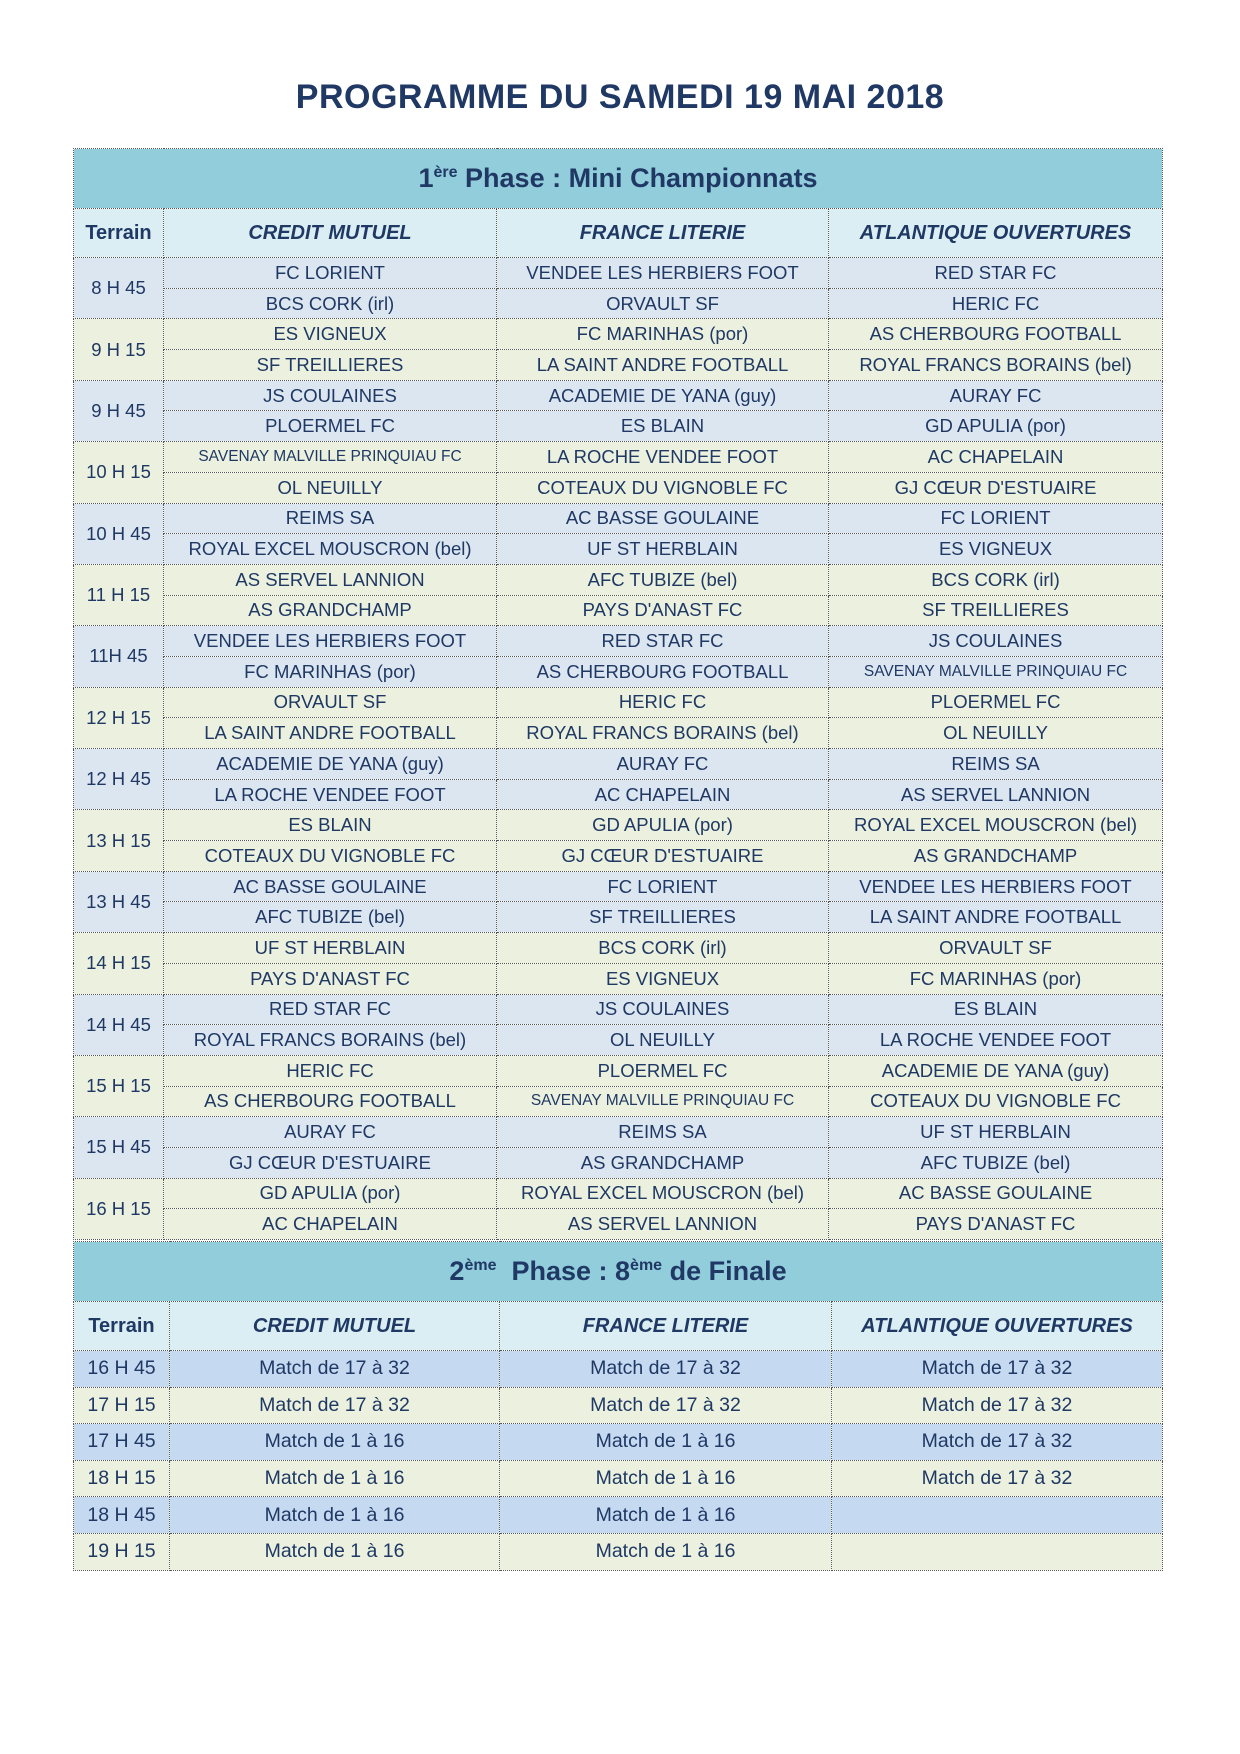 The image size is (1240, 1754). Describe the element at coordinates (995, 886) in the screenshot. I see `team-cell: VENDEE LES HERBIERS FOOT` at that location.